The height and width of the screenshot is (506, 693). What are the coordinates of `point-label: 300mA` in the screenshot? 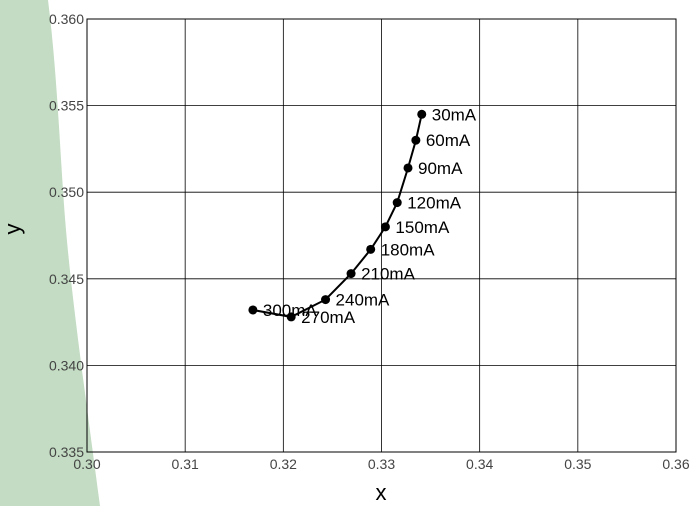 It's located at (290, 310).